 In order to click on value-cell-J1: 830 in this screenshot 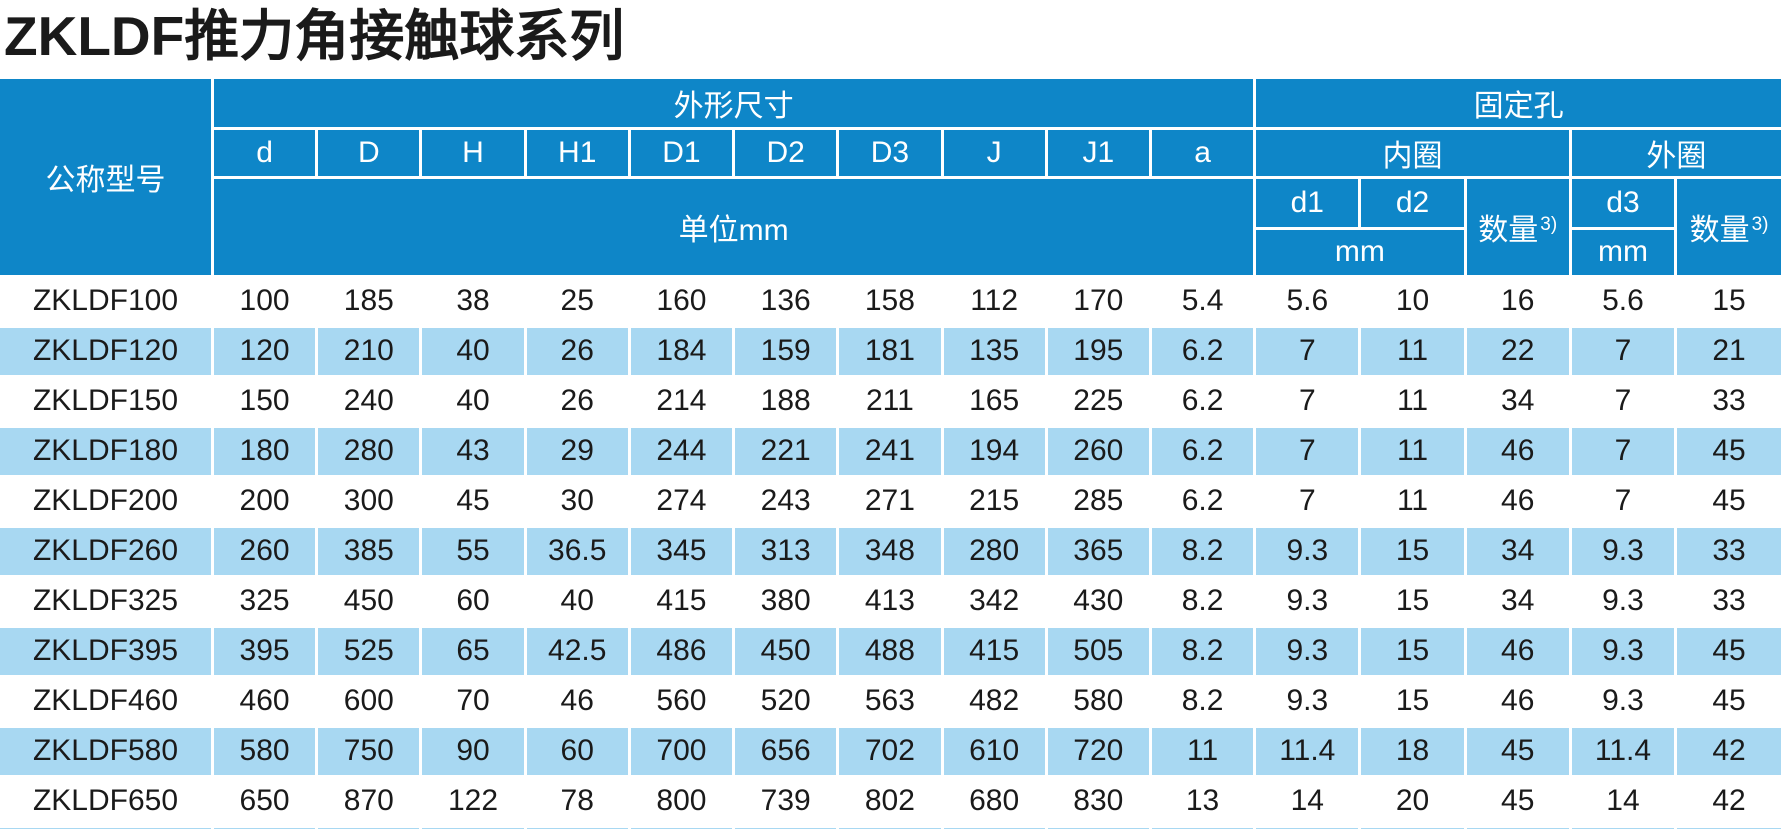, I will do `click(1097, 801)`.